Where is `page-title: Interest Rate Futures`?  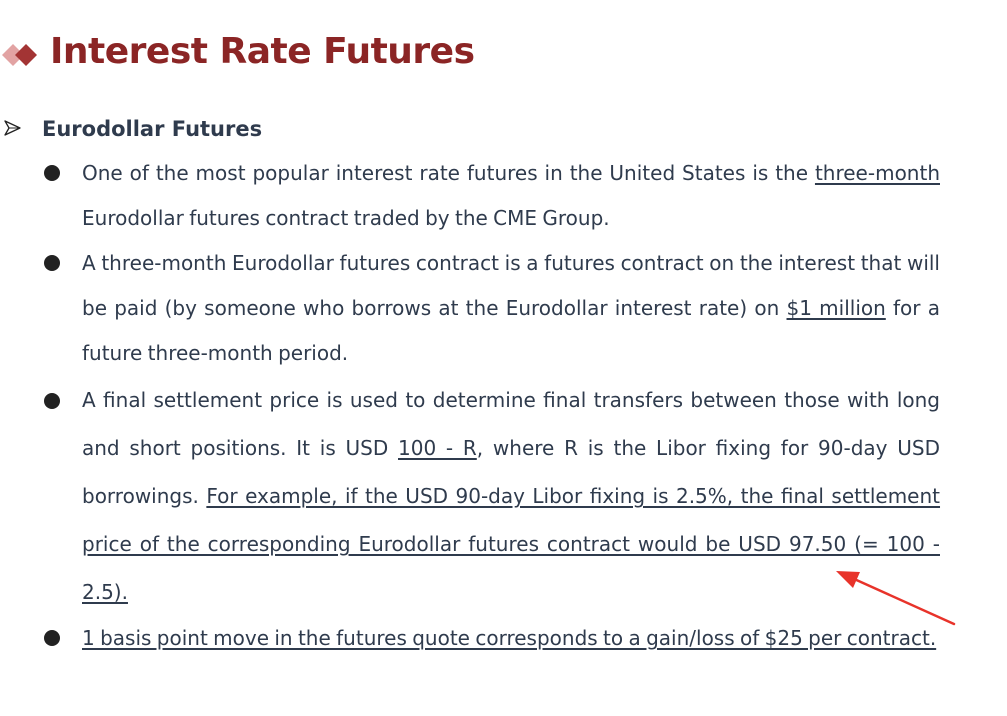
page-title: Interest Rate Futures is located at coordinates (262, 51).